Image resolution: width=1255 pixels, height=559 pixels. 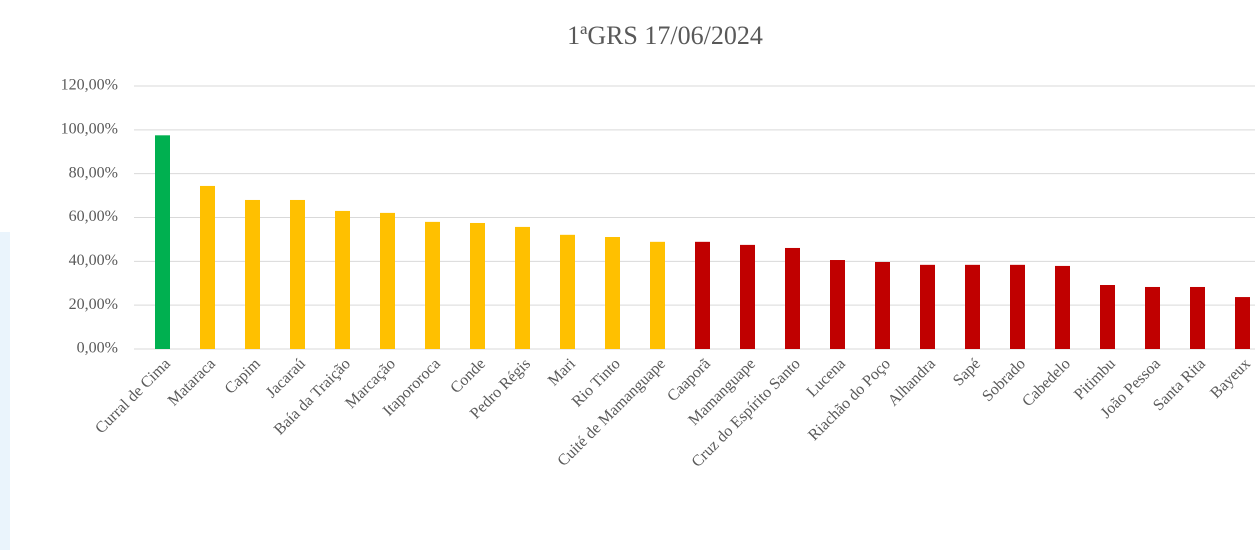 What do you see at coordinates (912, 382) in the screenshot?
I see `x-tick-label: Alhandra` at bounding box center [912, 382].